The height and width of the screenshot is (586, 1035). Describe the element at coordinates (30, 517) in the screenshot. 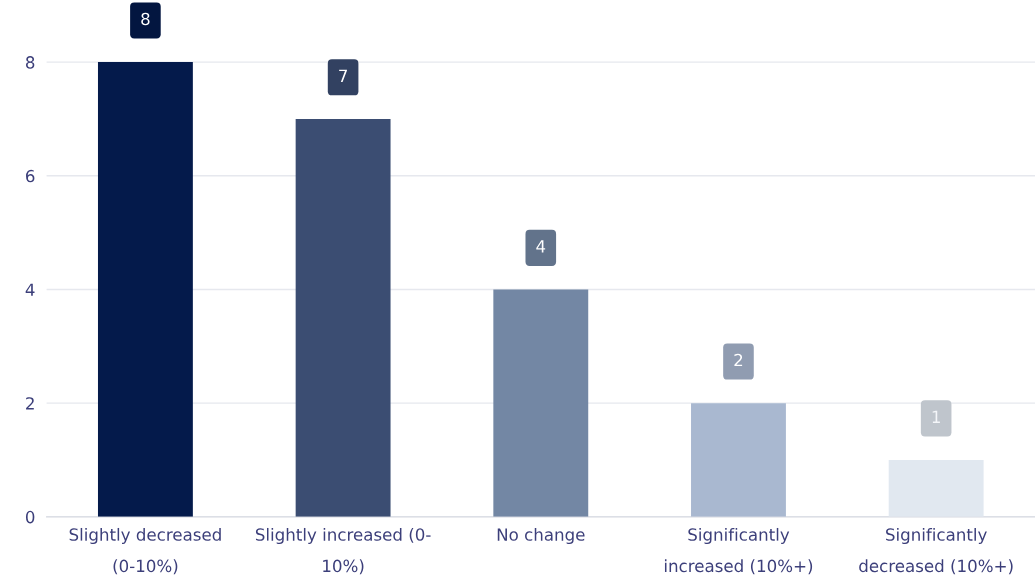

I see `y-tick-label: 0` at that location.